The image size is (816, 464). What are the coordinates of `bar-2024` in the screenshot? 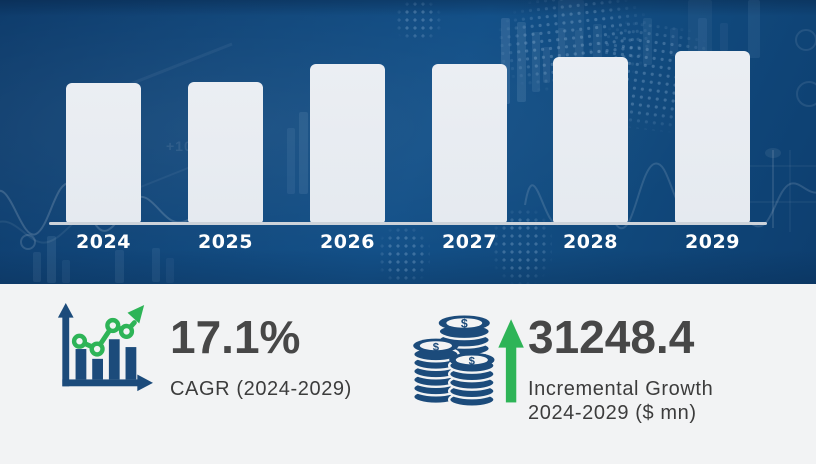 It's located at (103, 153).